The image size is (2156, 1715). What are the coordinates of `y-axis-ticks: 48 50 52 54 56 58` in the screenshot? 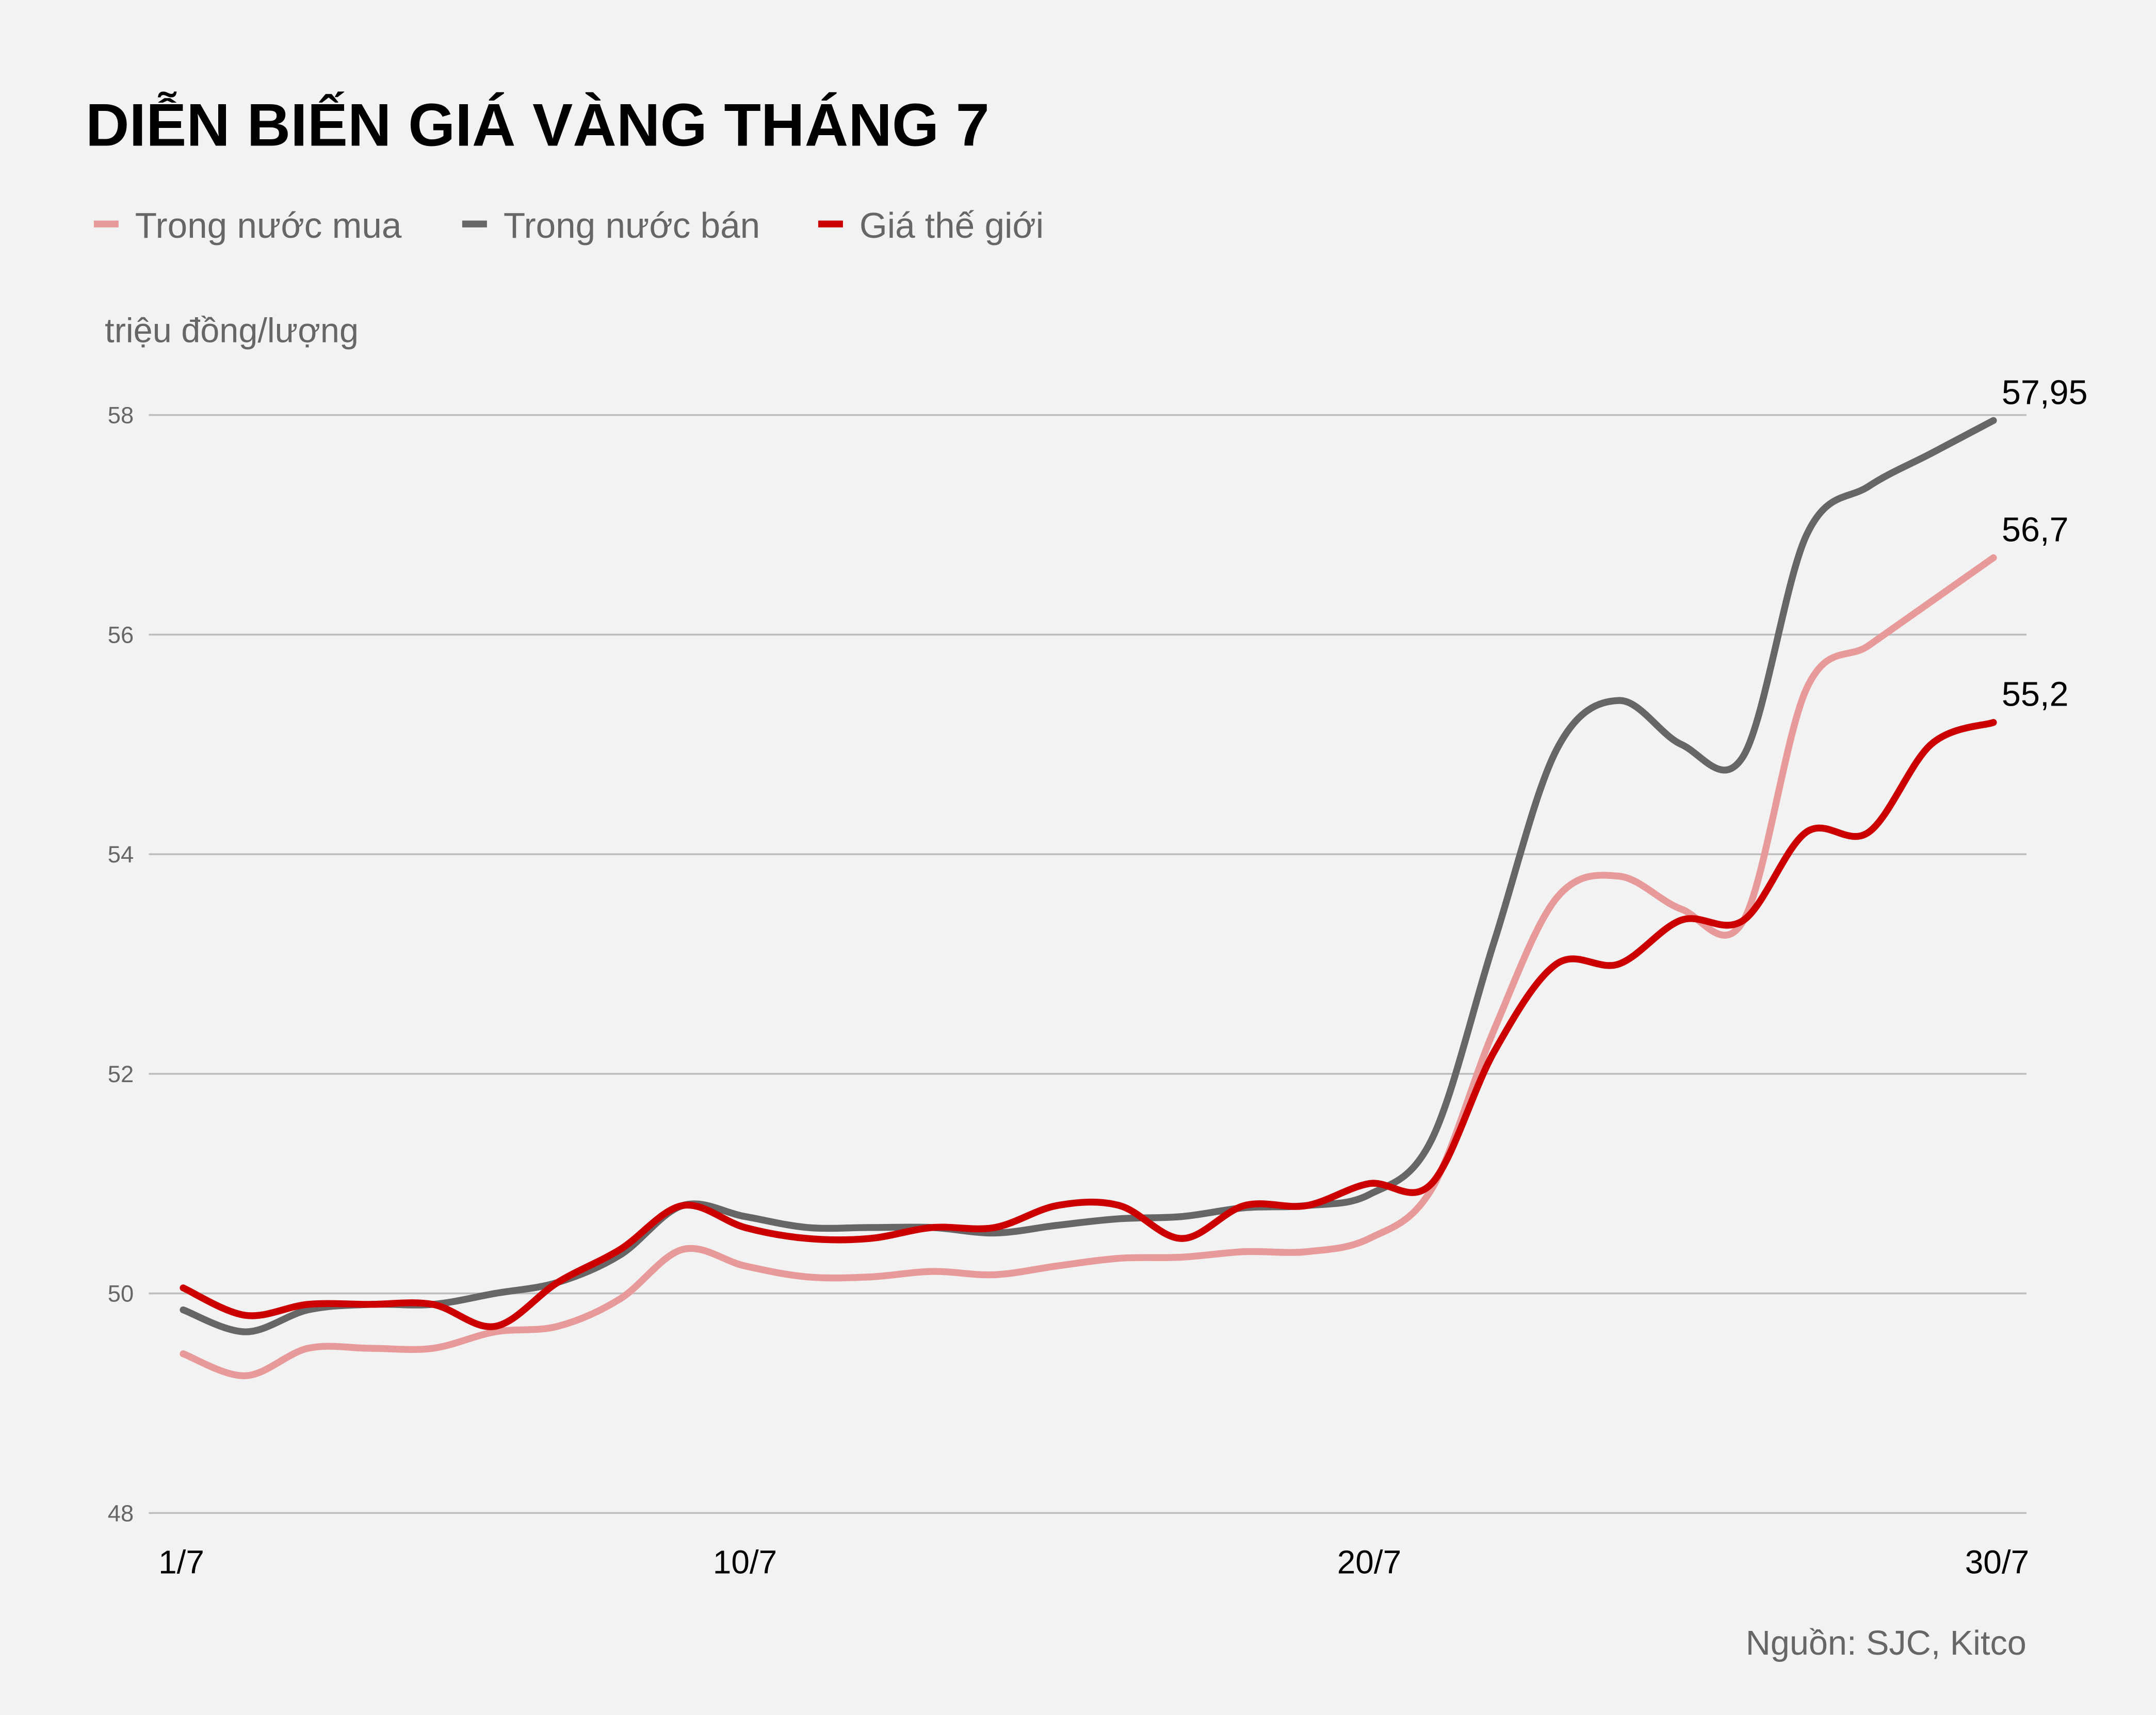 It's located at (121, 964).